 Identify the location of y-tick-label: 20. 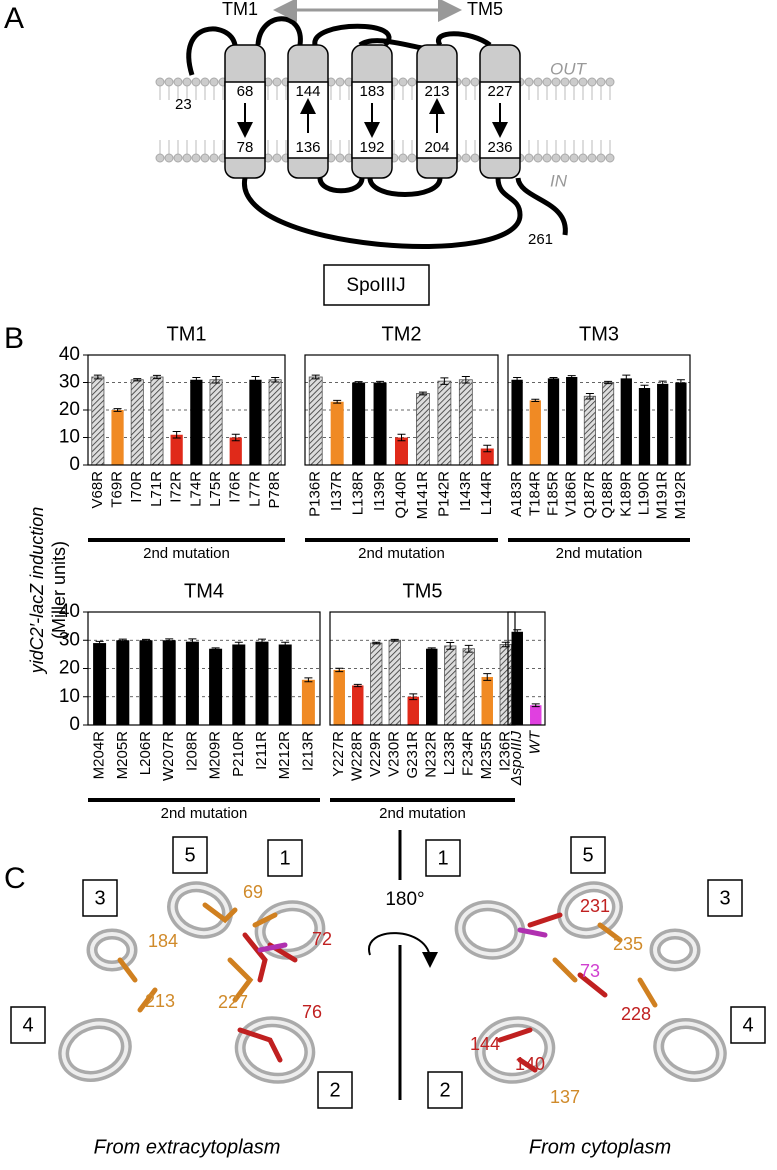
(69, 668).